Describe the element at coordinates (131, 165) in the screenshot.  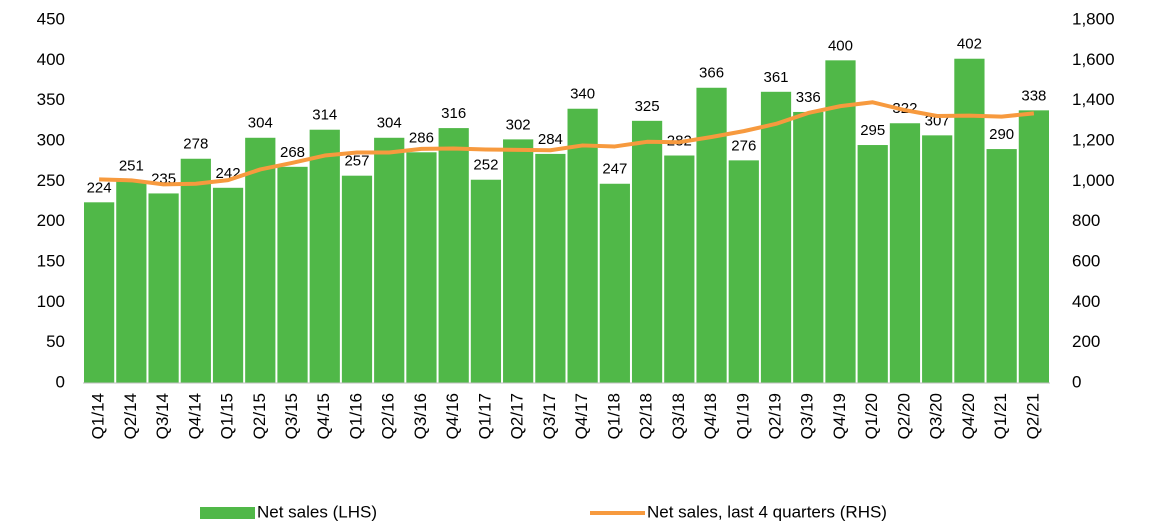
I see `value-label: 251` at that location.